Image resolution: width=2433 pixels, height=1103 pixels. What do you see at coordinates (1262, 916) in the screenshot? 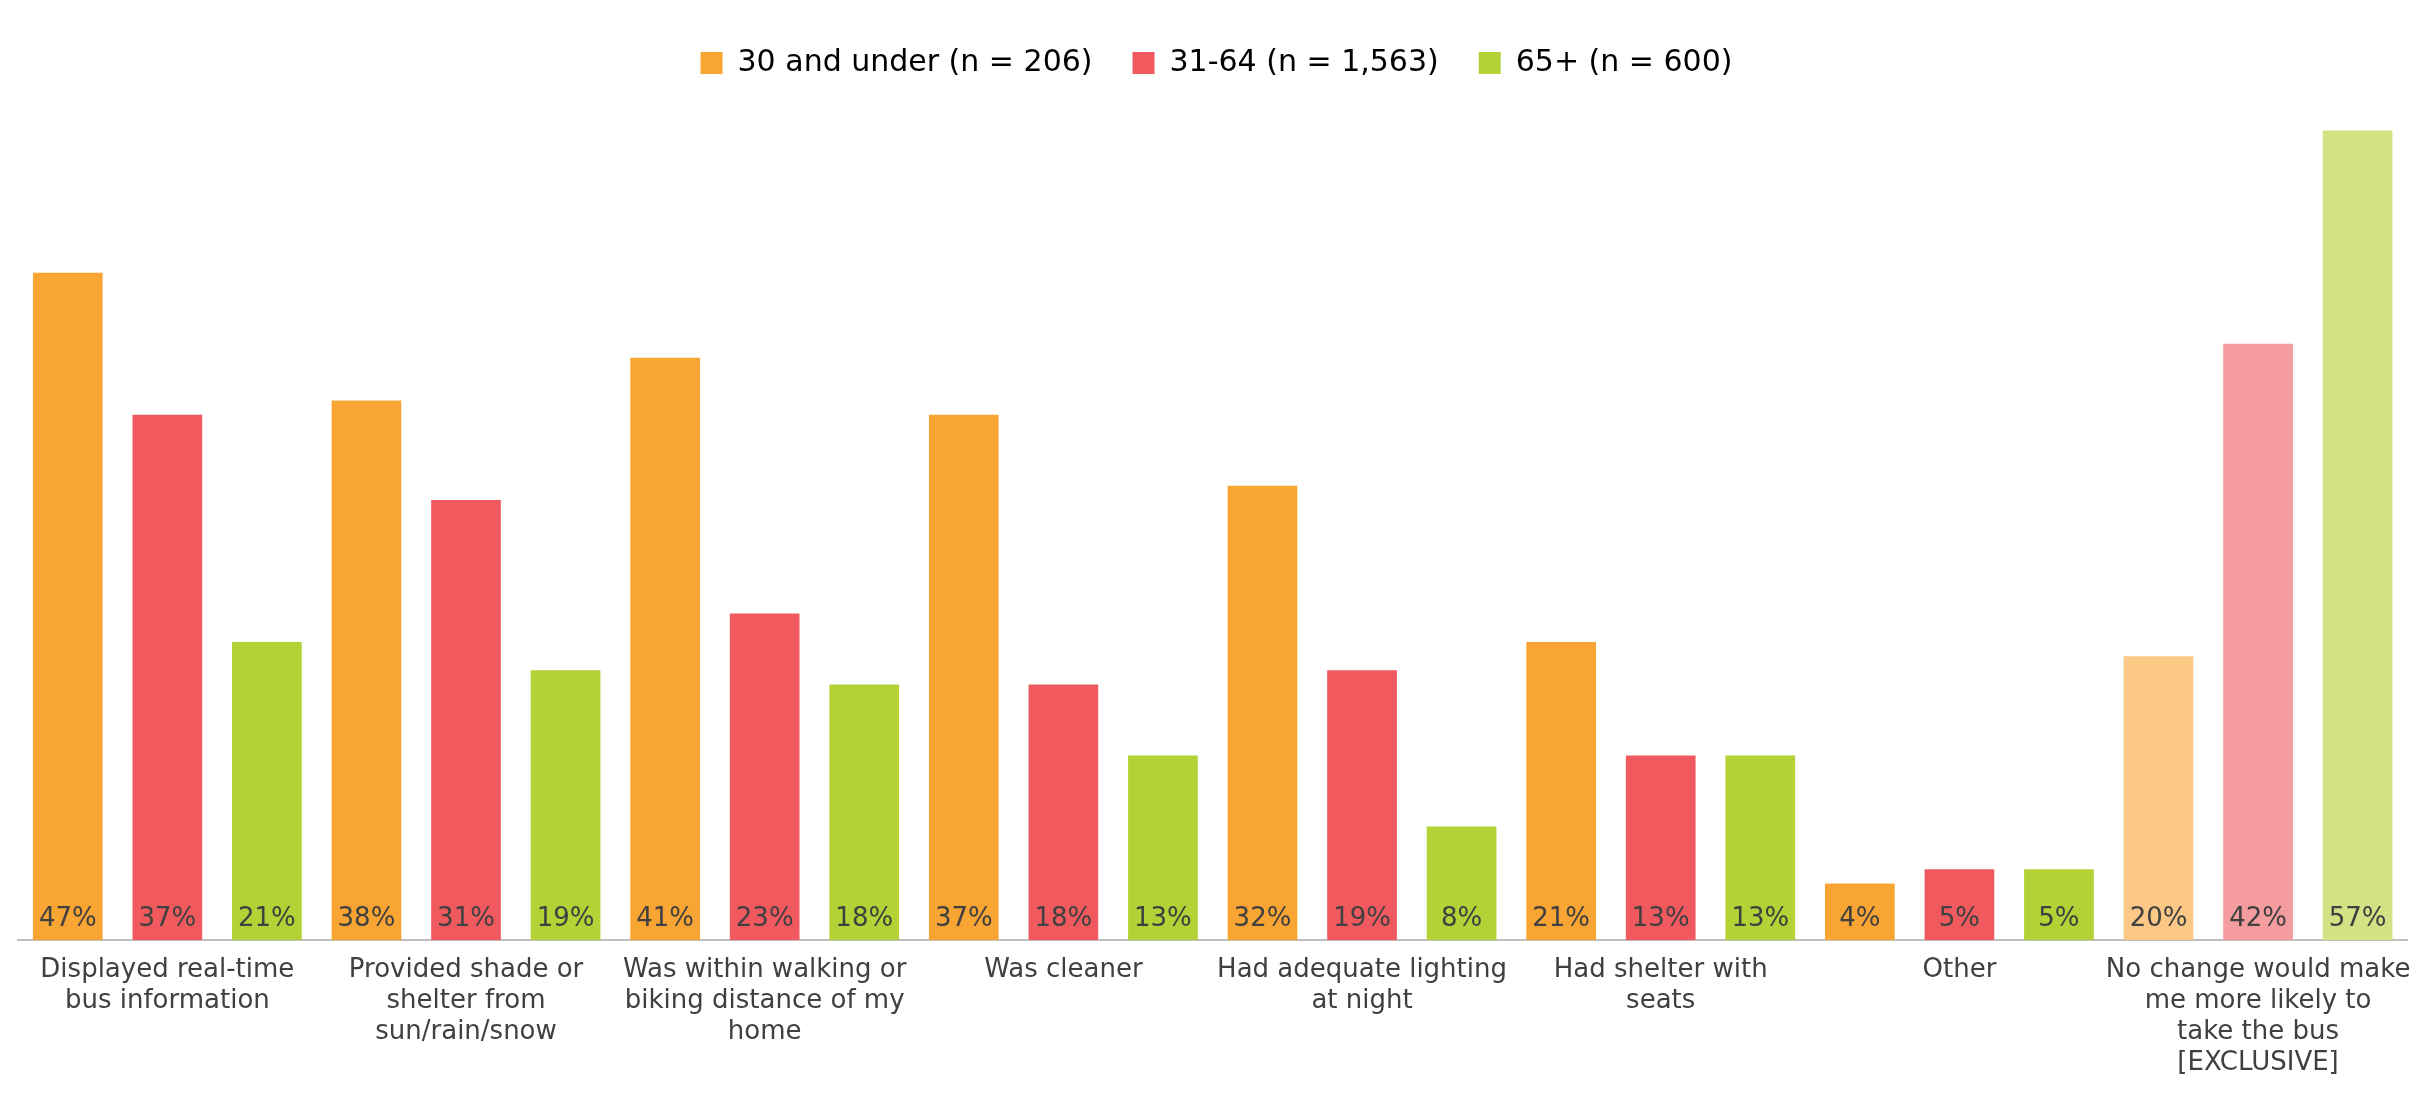
I see `data-label: 32%` at bounding box center [1262, 916].